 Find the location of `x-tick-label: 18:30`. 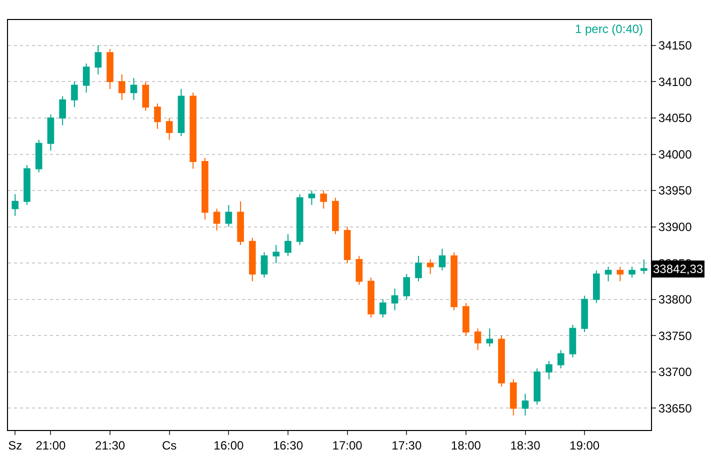

x-tick-label: 18:30 is located at coordinates (525, 445).